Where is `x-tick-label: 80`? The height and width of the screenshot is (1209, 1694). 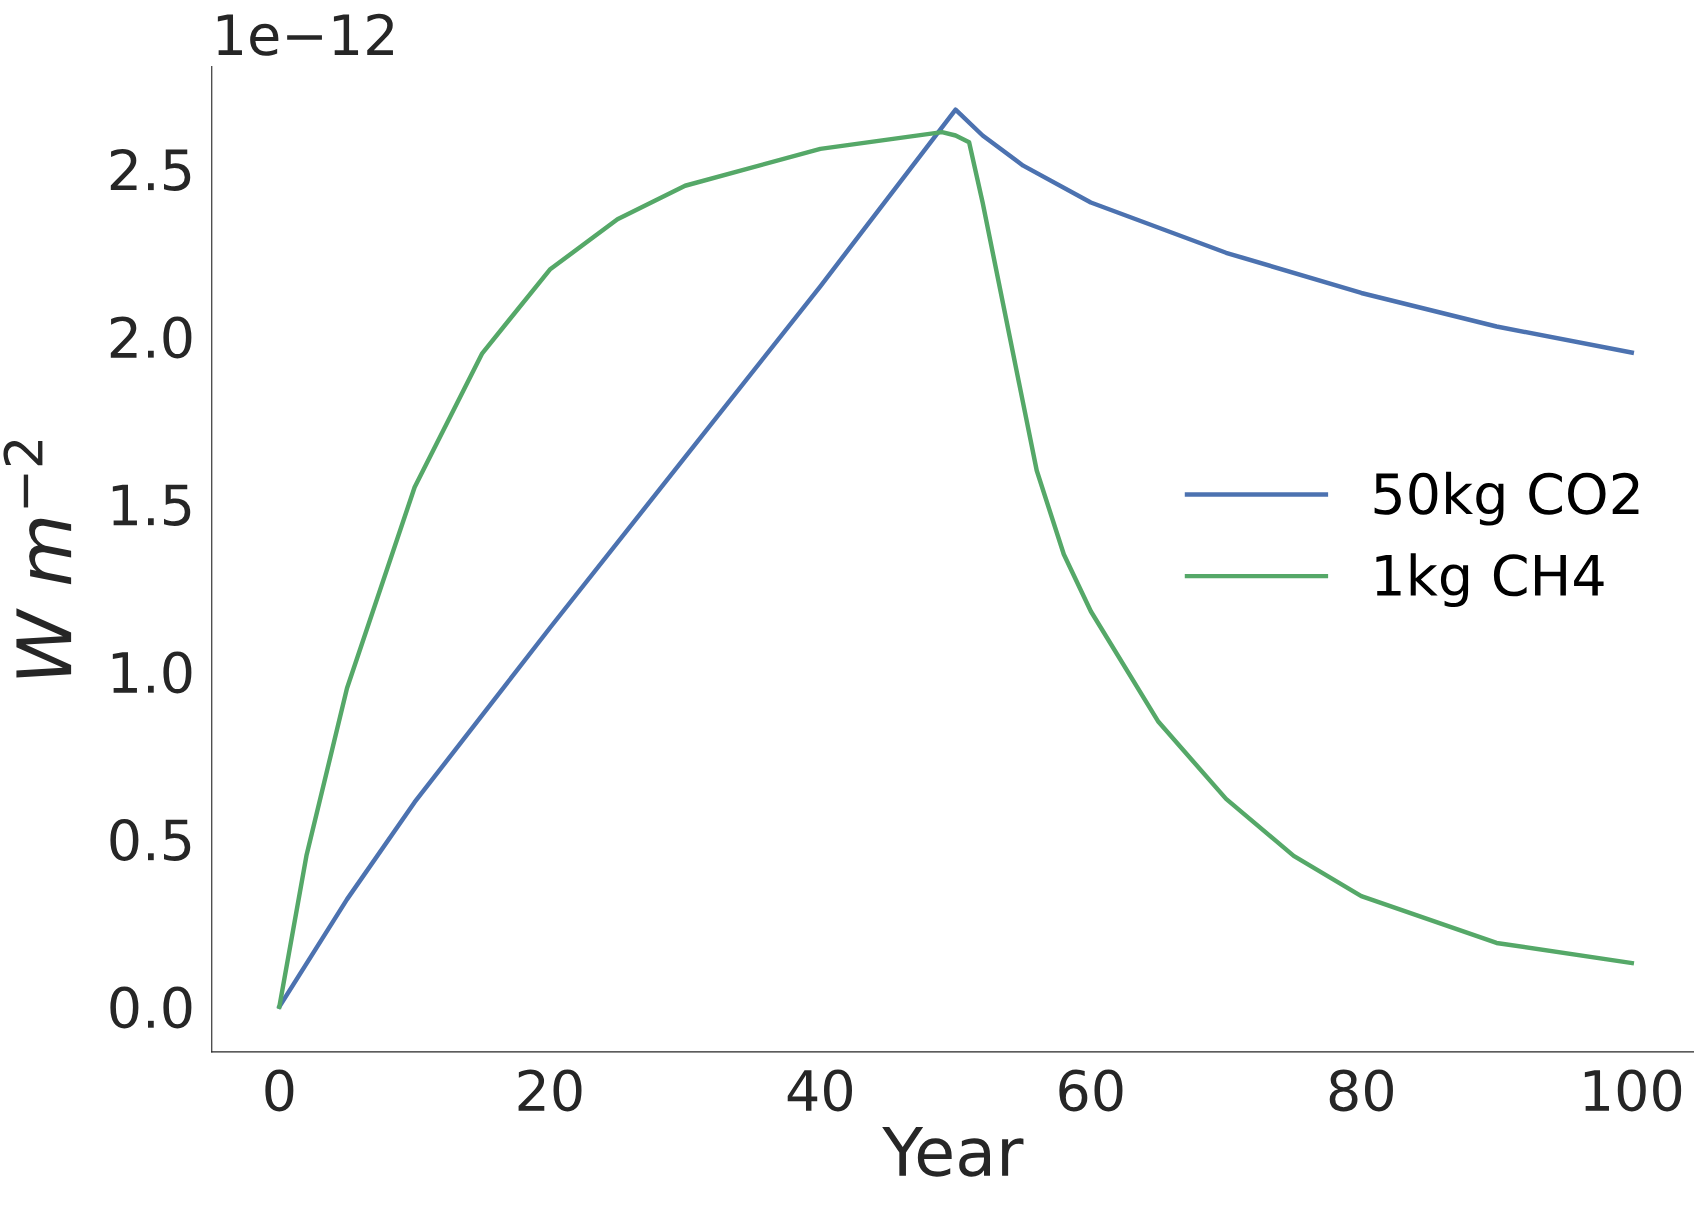
x-tick-label: 80 is located at coordinates (1361, 1090).